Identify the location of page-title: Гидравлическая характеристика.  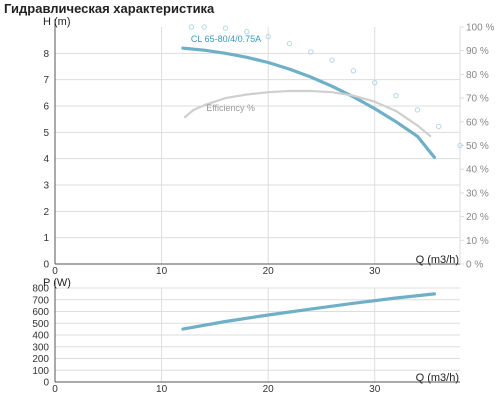
(109, 8).